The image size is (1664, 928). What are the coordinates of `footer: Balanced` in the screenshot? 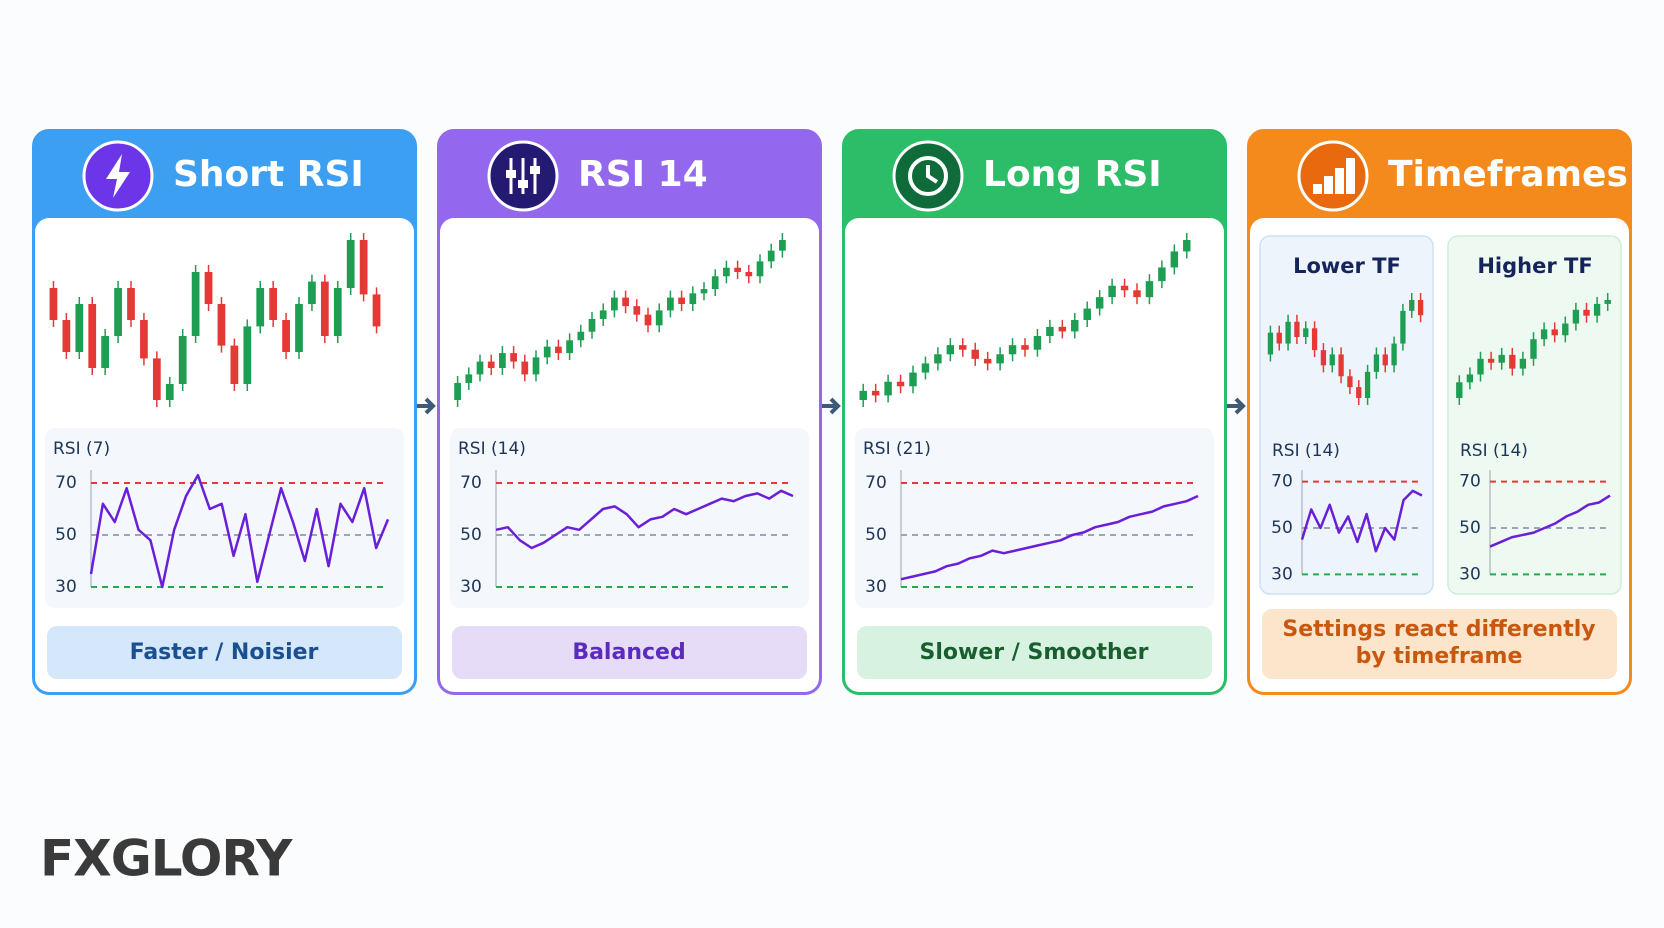 It's located at (628, 652).